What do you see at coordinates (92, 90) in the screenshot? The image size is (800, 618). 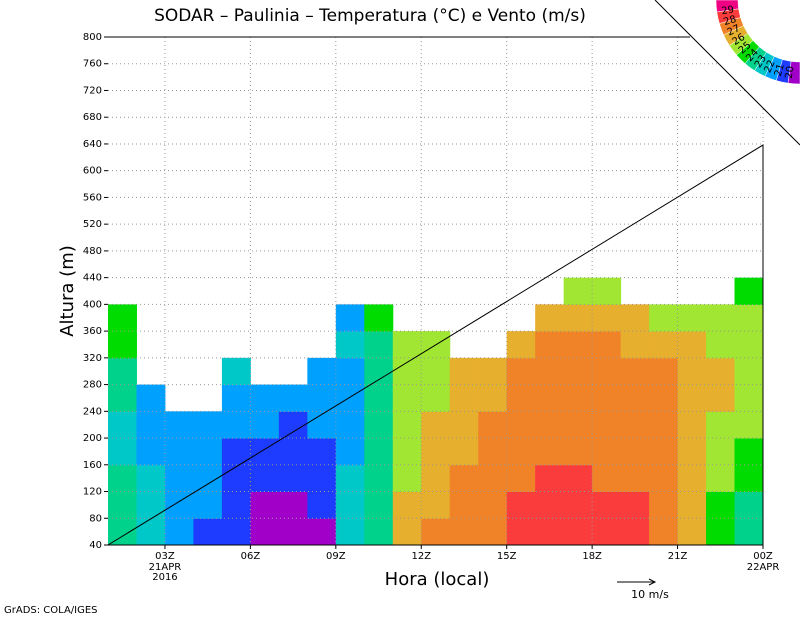 I see `y-tick-label: 720` at bounding box center [92, 90].